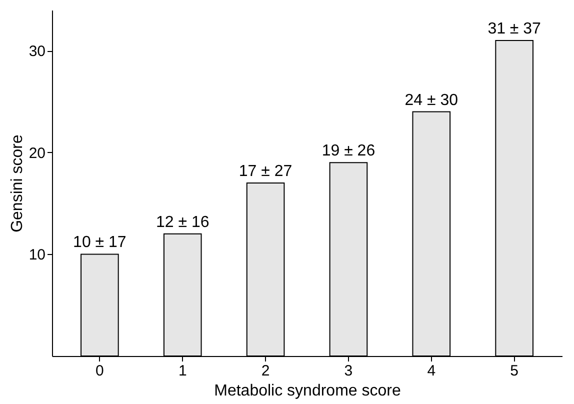 The width and height of the screenshot is (574, 404). I want to click on x-tick-label: 1, so click(182, 371).